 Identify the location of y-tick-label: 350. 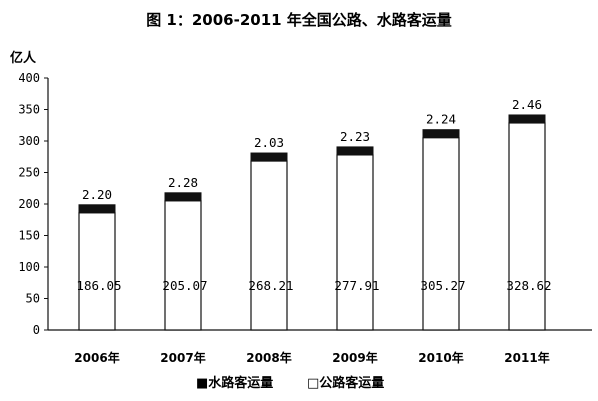
(29, 110).